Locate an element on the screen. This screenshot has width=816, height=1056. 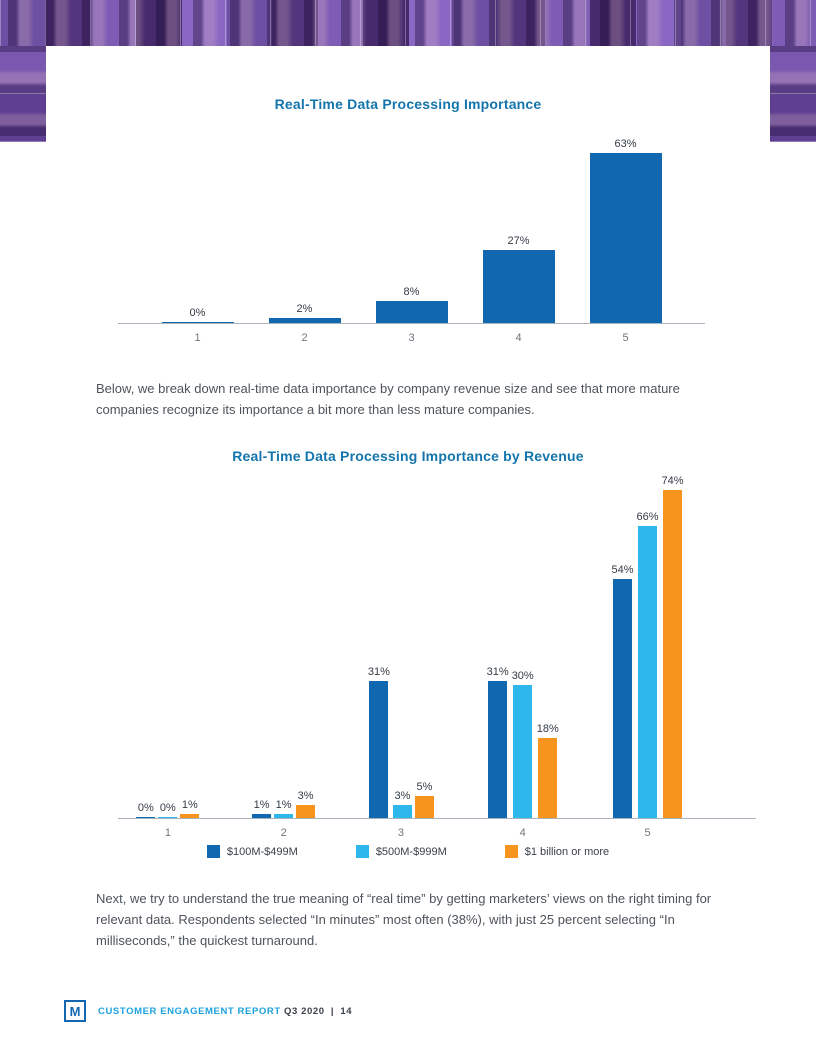
chart-category-group: 1% 1% 3% 2 is located at coordinates (284, 816).